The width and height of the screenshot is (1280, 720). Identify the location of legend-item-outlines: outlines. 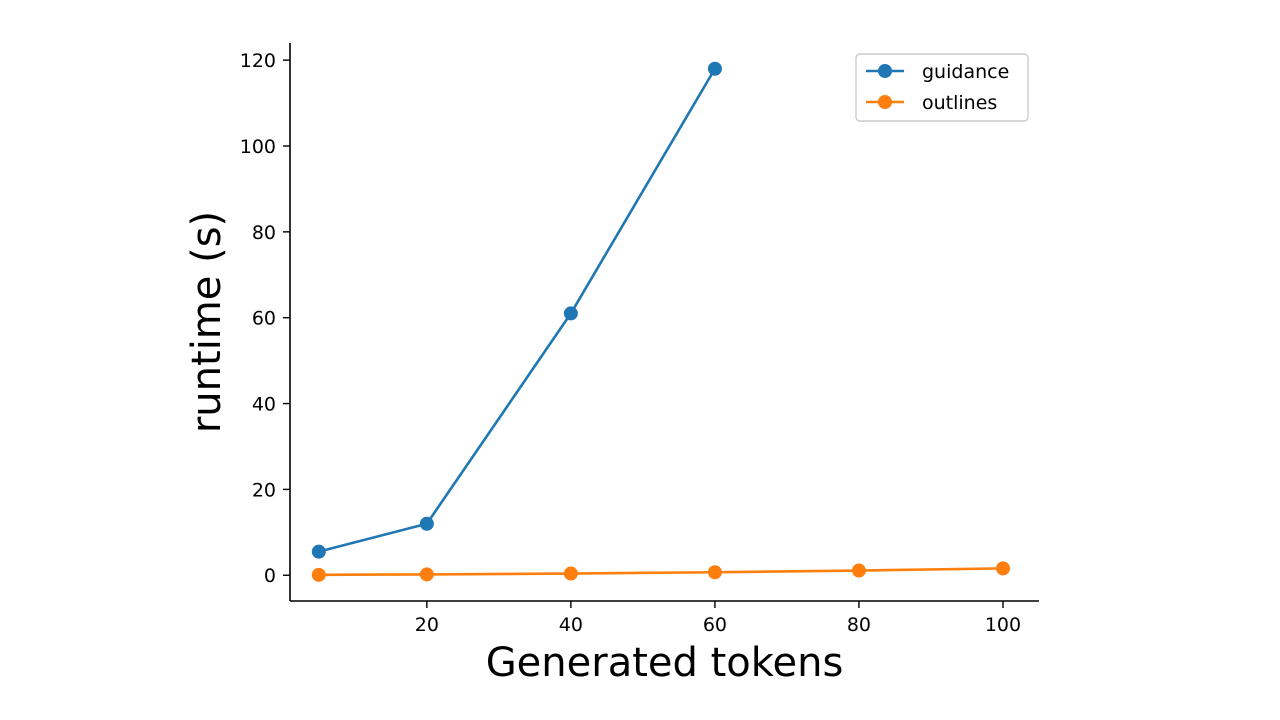
(931, 103).